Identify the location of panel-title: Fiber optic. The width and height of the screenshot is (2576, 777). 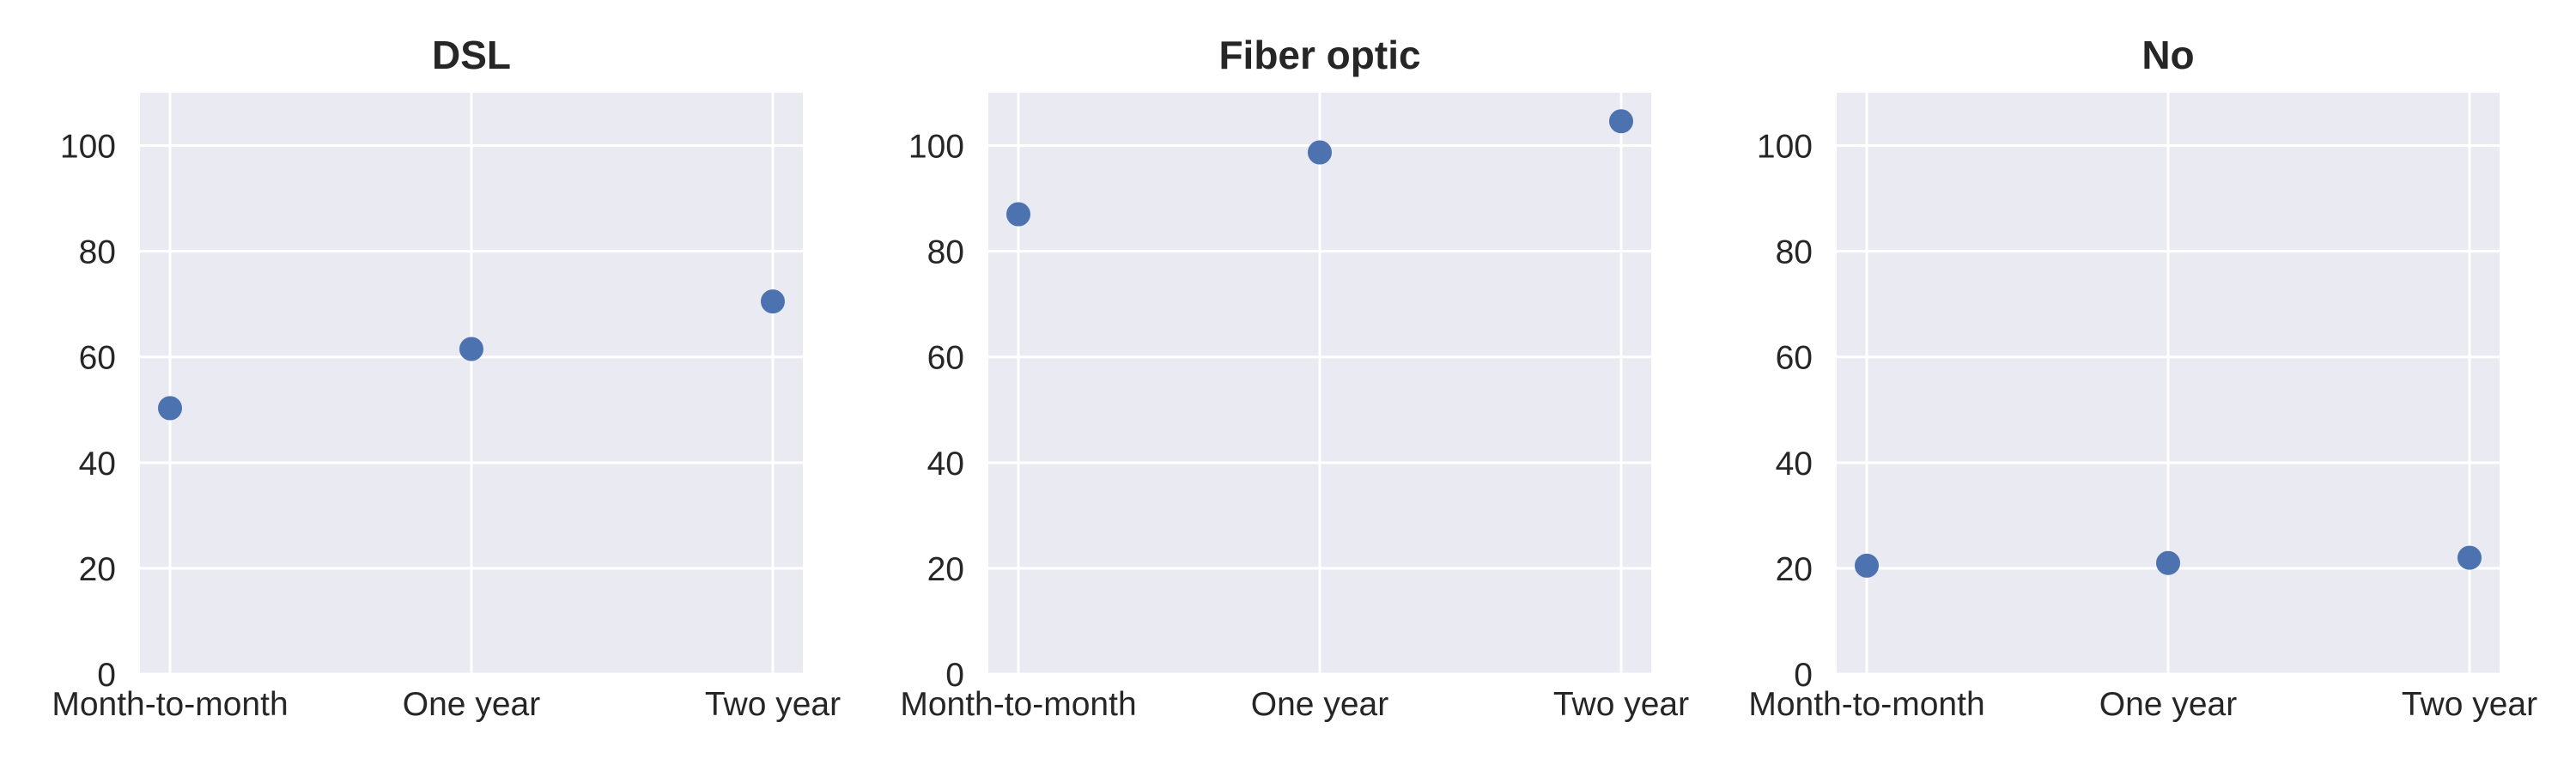
(1319, 55).